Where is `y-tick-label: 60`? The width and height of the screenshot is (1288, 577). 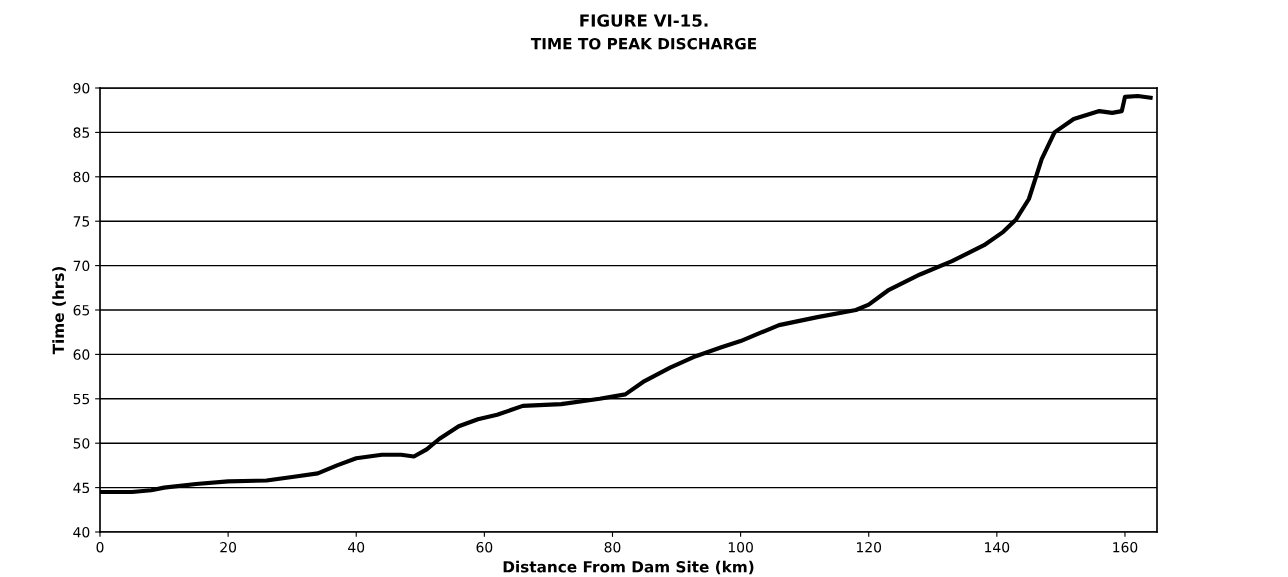 y-tick-label: 60 is located at coordinates (81, 354).